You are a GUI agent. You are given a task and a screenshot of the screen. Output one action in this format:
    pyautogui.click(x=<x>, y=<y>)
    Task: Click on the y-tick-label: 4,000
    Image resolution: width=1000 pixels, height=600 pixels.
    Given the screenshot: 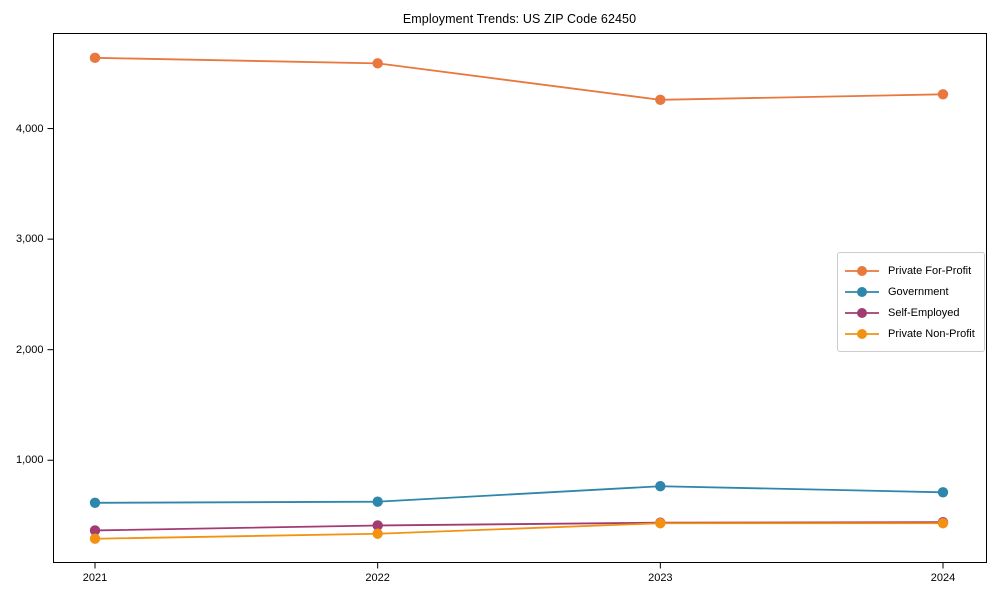 What is the action you would take?
    pyautogui.click(x=29, y=128)
    